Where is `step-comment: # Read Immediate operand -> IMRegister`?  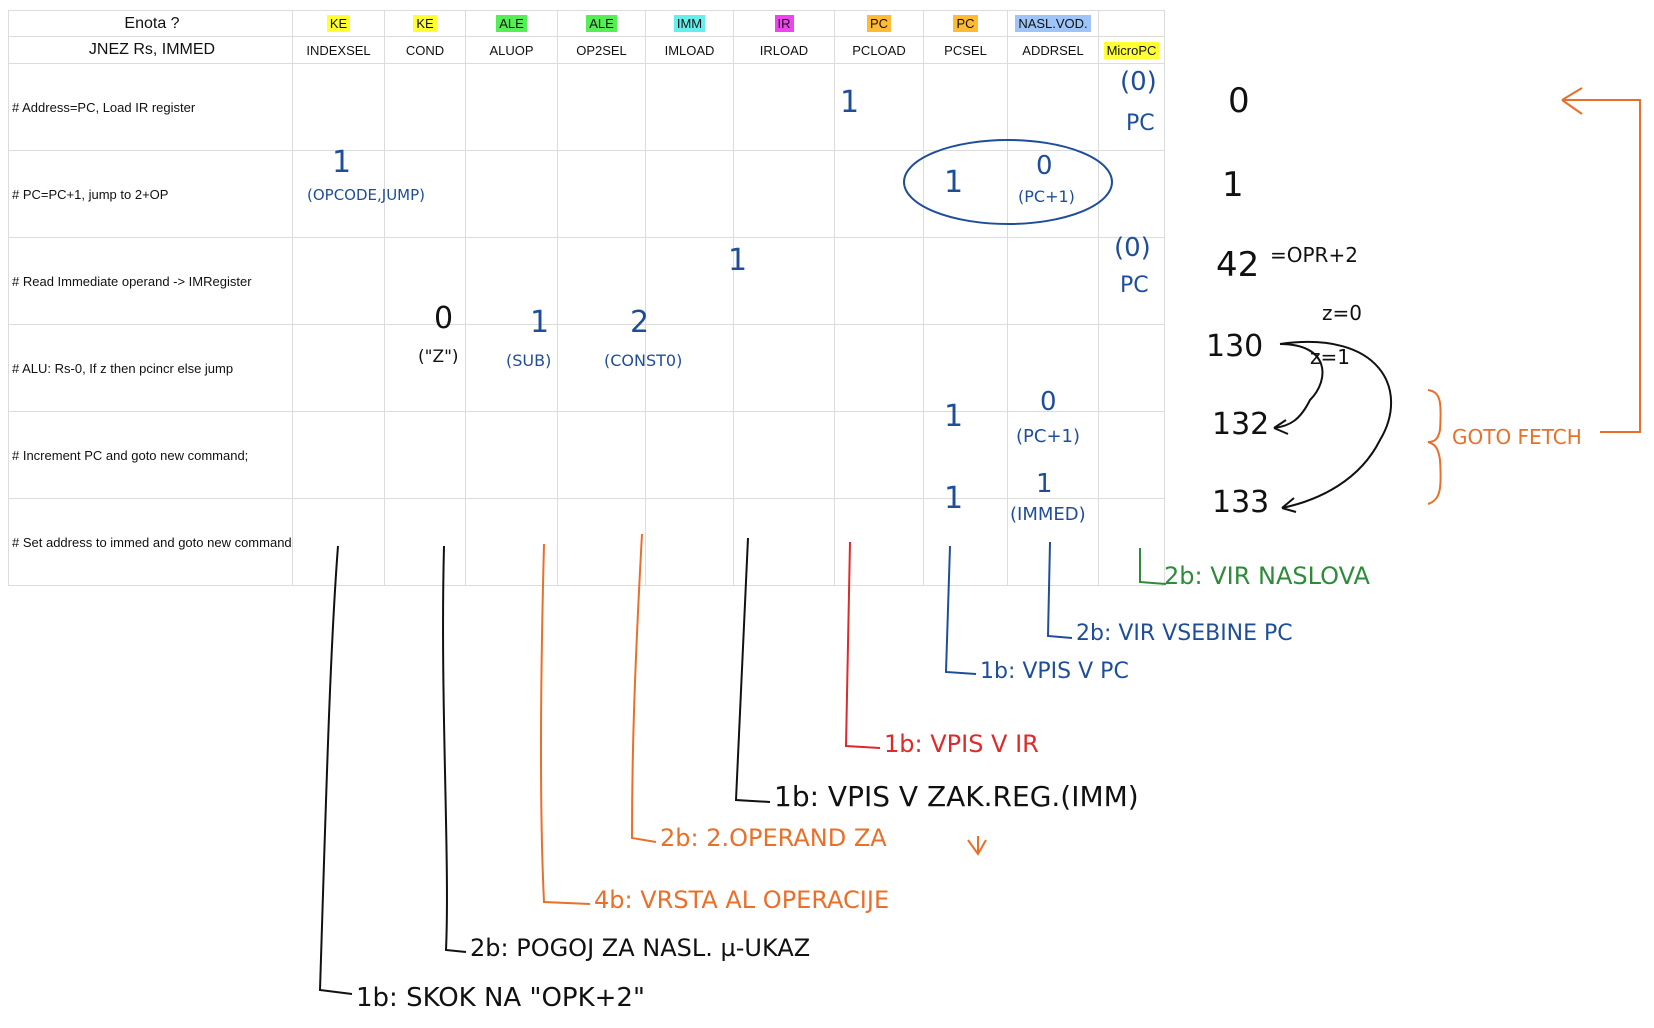
step-comment: # Read Immediate operand -> IMRegister is located at coordinates (150, 281).